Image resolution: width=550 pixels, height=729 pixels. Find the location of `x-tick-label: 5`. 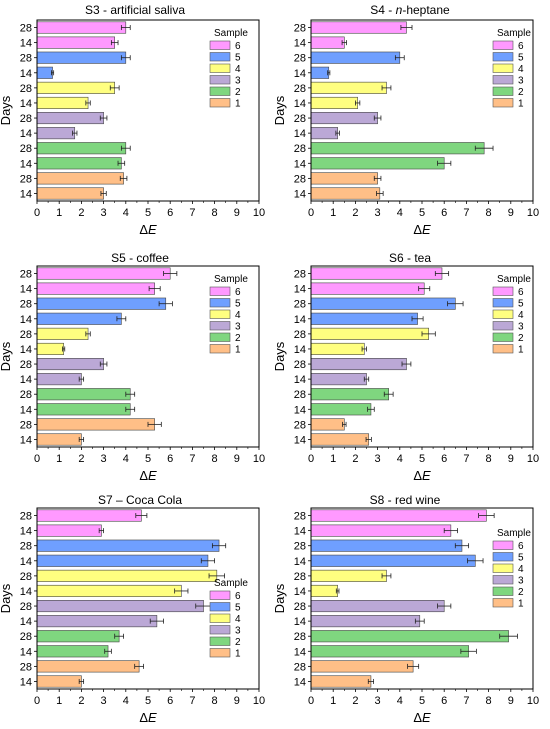

x-tick-label: 5 is located at coordinates (422, 701).